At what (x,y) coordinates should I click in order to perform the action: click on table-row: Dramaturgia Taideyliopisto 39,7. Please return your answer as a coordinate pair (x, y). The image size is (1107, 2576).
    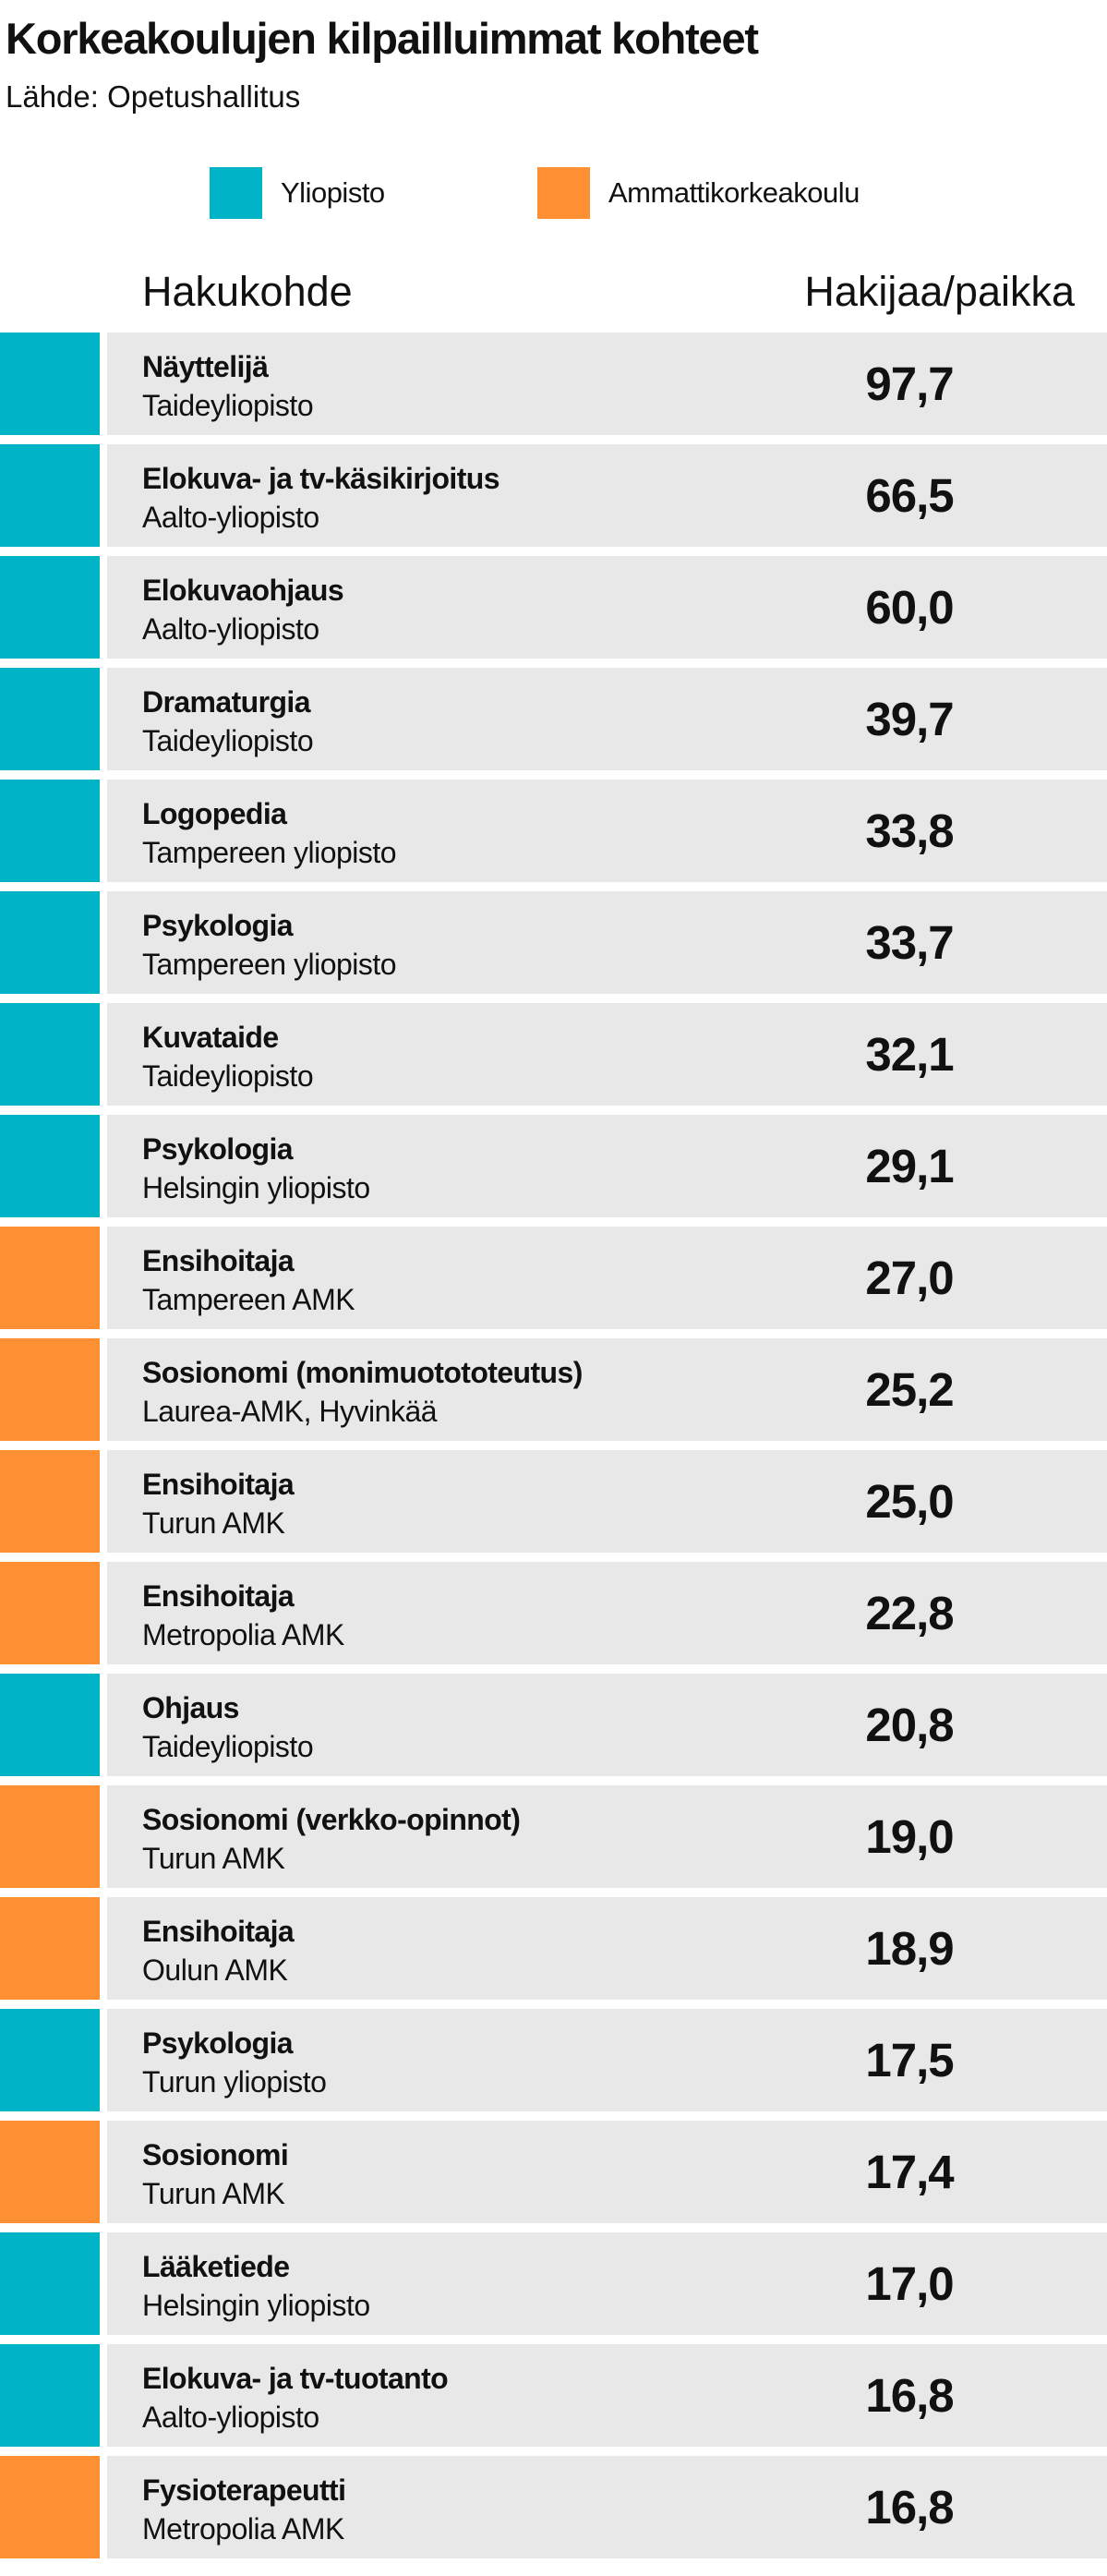
    Looking at the image, I should click on (553, 719).